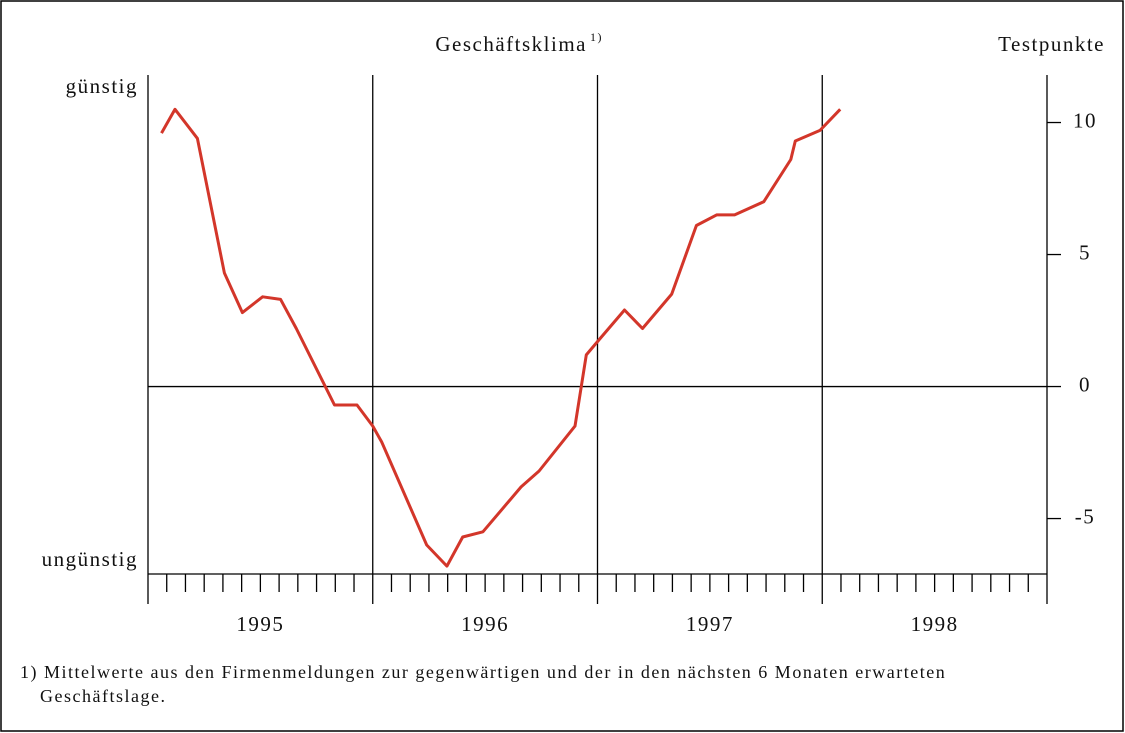  What do you see at coordinates (90, 559) in the screenshot?
I see `lower-label: ungünstig` at bounding box center [90, 559].